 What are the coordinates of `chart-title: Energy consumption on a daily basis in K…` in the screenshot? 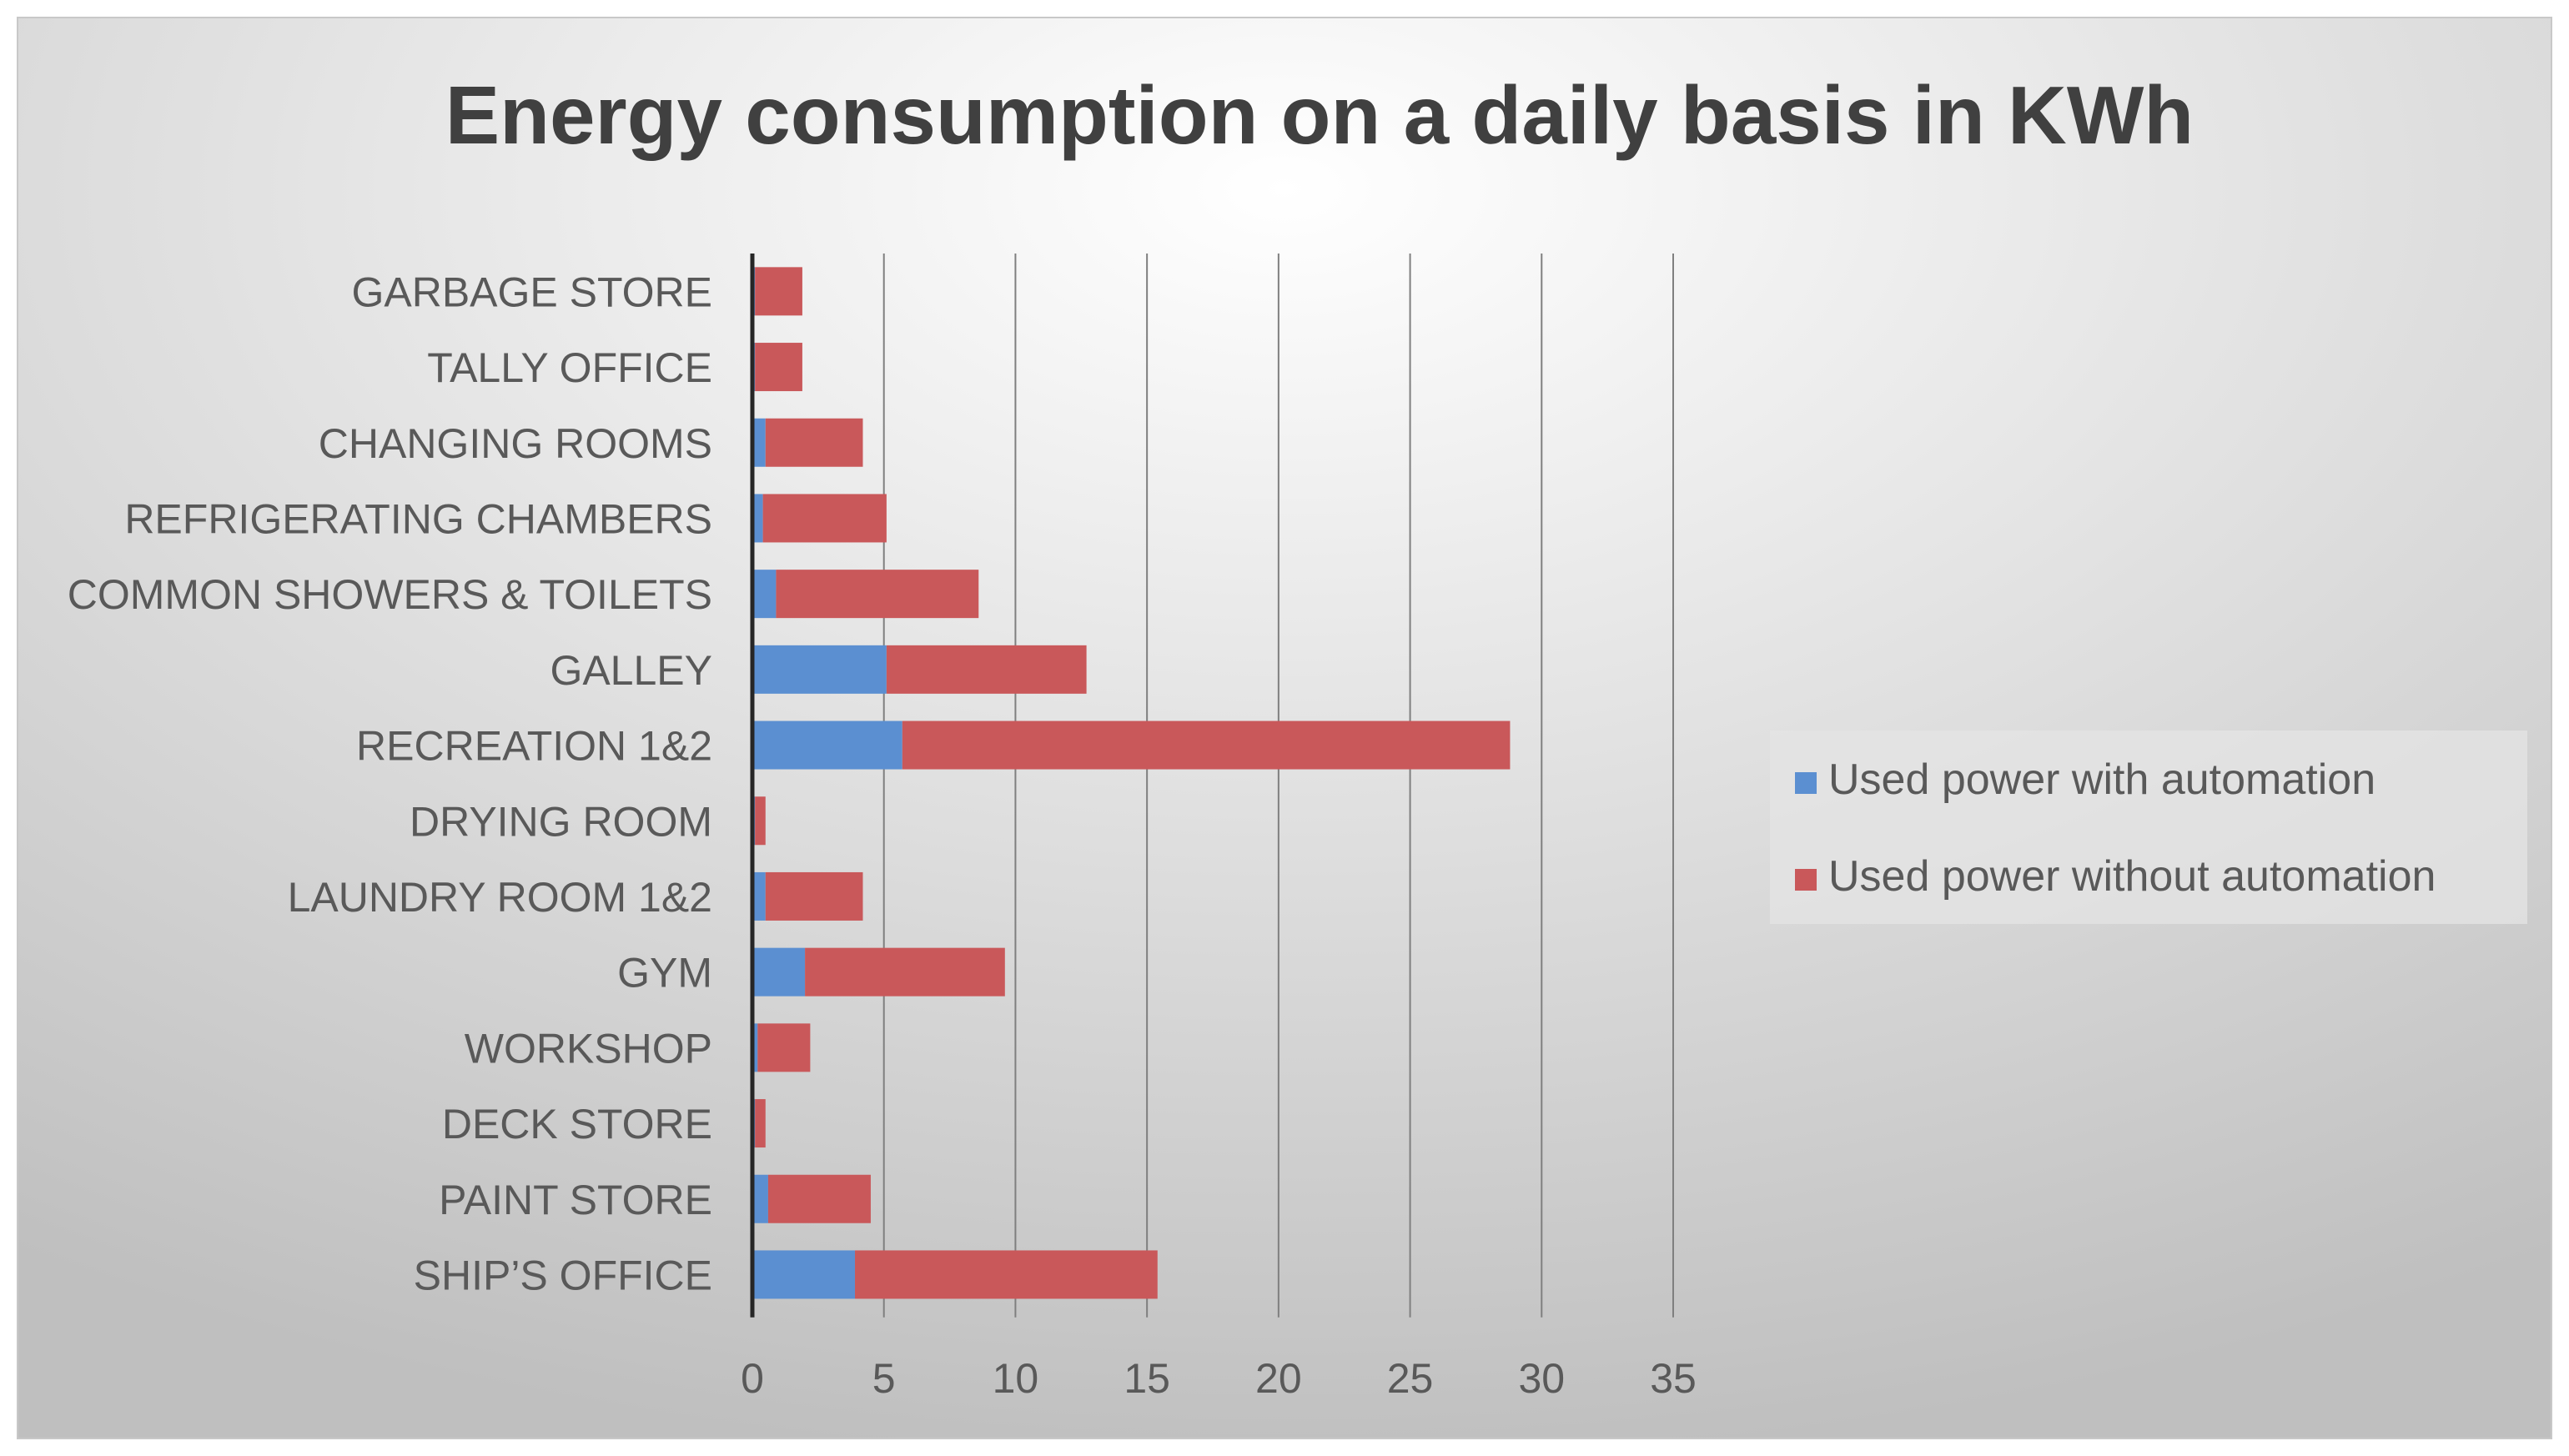 It's located at (1319, 115).